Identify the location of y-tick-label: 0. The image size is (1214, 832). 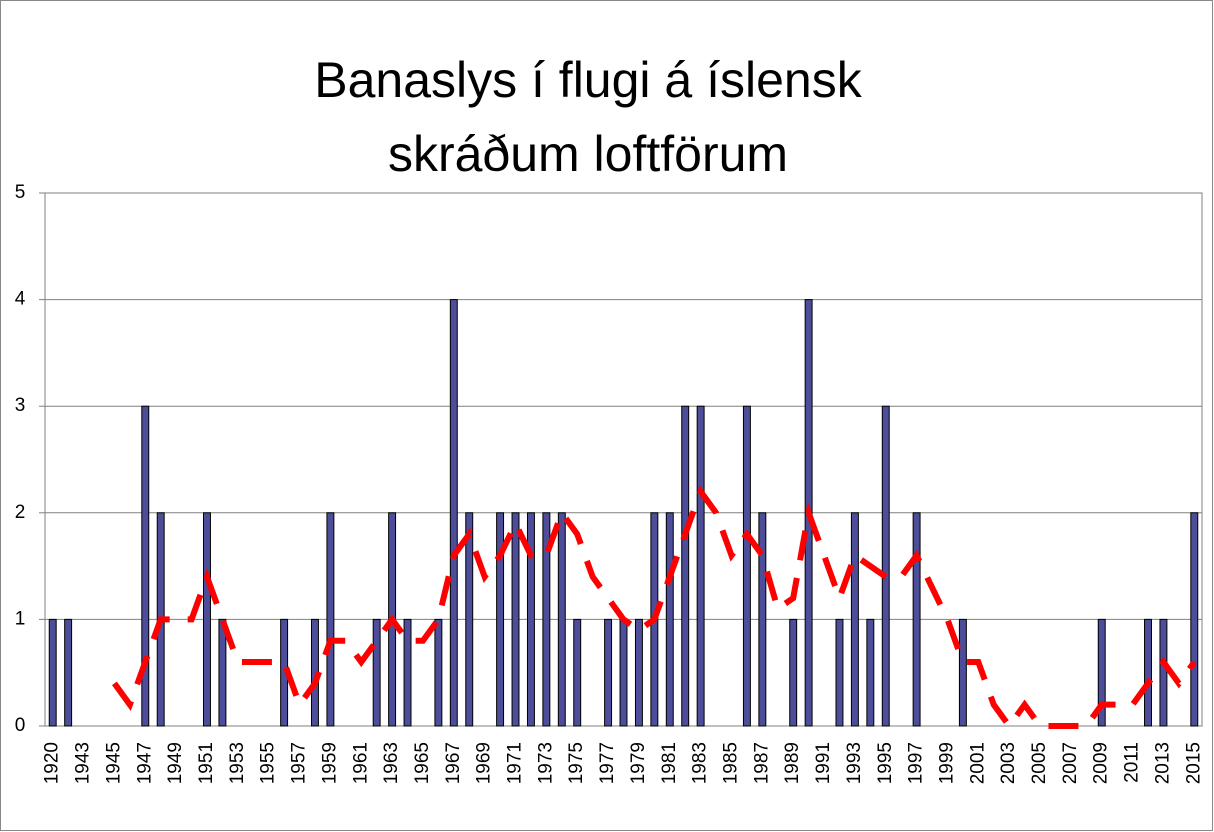
(20, 725).